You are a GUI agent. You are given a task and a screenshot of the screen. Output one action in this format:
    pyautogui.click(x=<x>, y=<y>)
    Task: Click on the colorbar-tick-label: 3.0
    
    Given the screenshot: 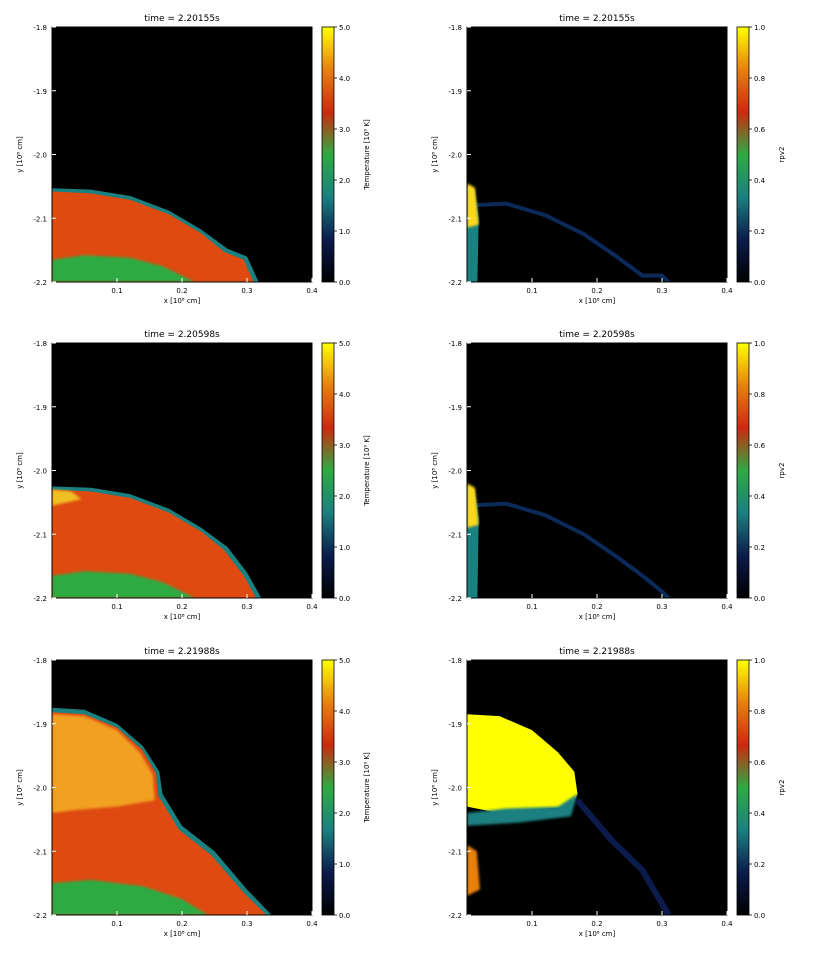 What is the action you would take?
    pyautogui.click(x=344, y=763)
    